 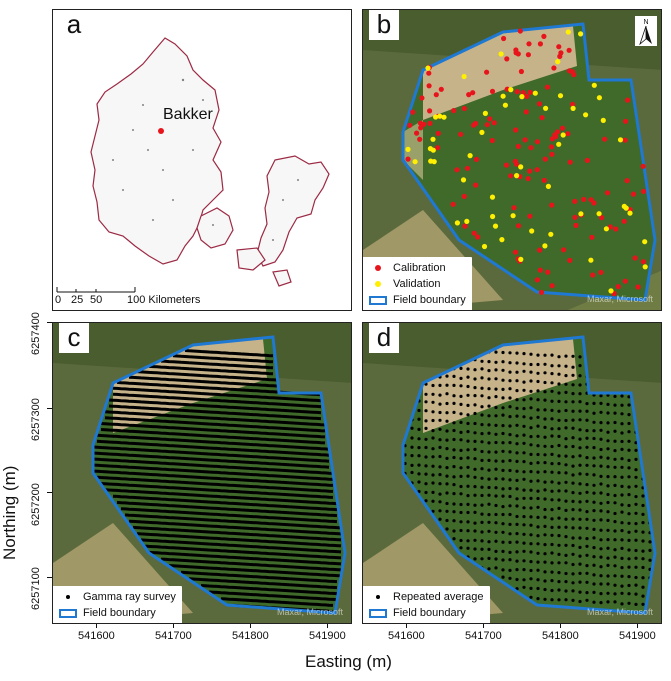 I want to click on x-tick-label: 541600, so click(x=406, y=636).